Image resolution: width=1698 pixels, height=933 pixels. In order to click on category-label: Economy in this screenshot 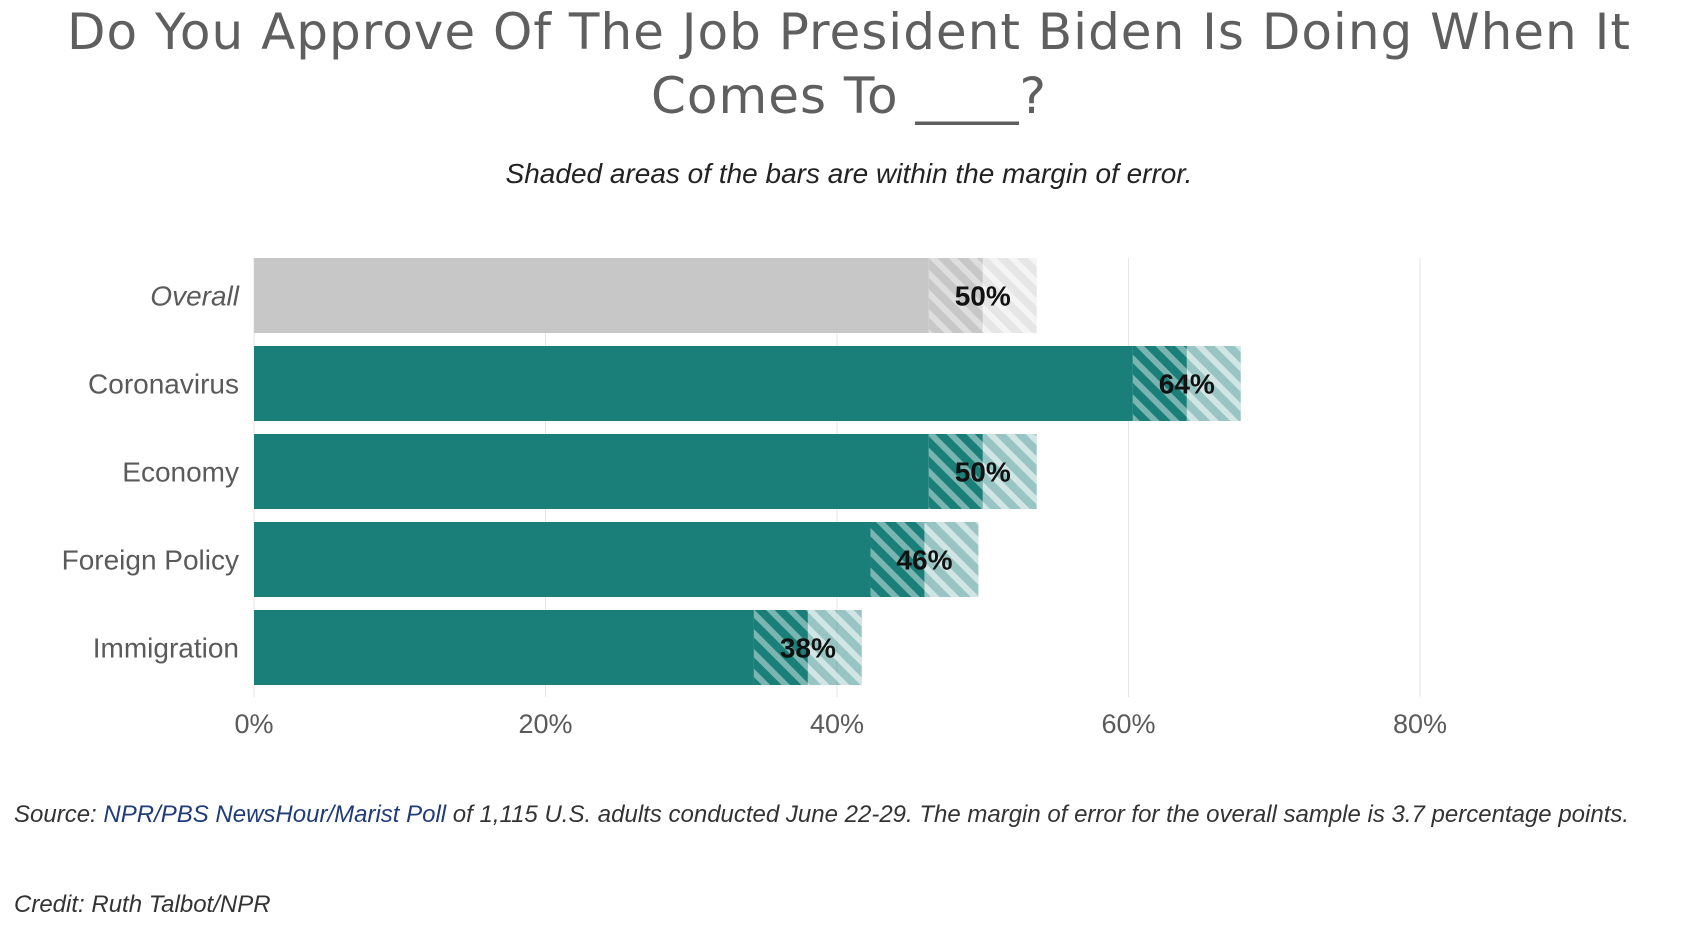, I will do `click(180, 472)`.